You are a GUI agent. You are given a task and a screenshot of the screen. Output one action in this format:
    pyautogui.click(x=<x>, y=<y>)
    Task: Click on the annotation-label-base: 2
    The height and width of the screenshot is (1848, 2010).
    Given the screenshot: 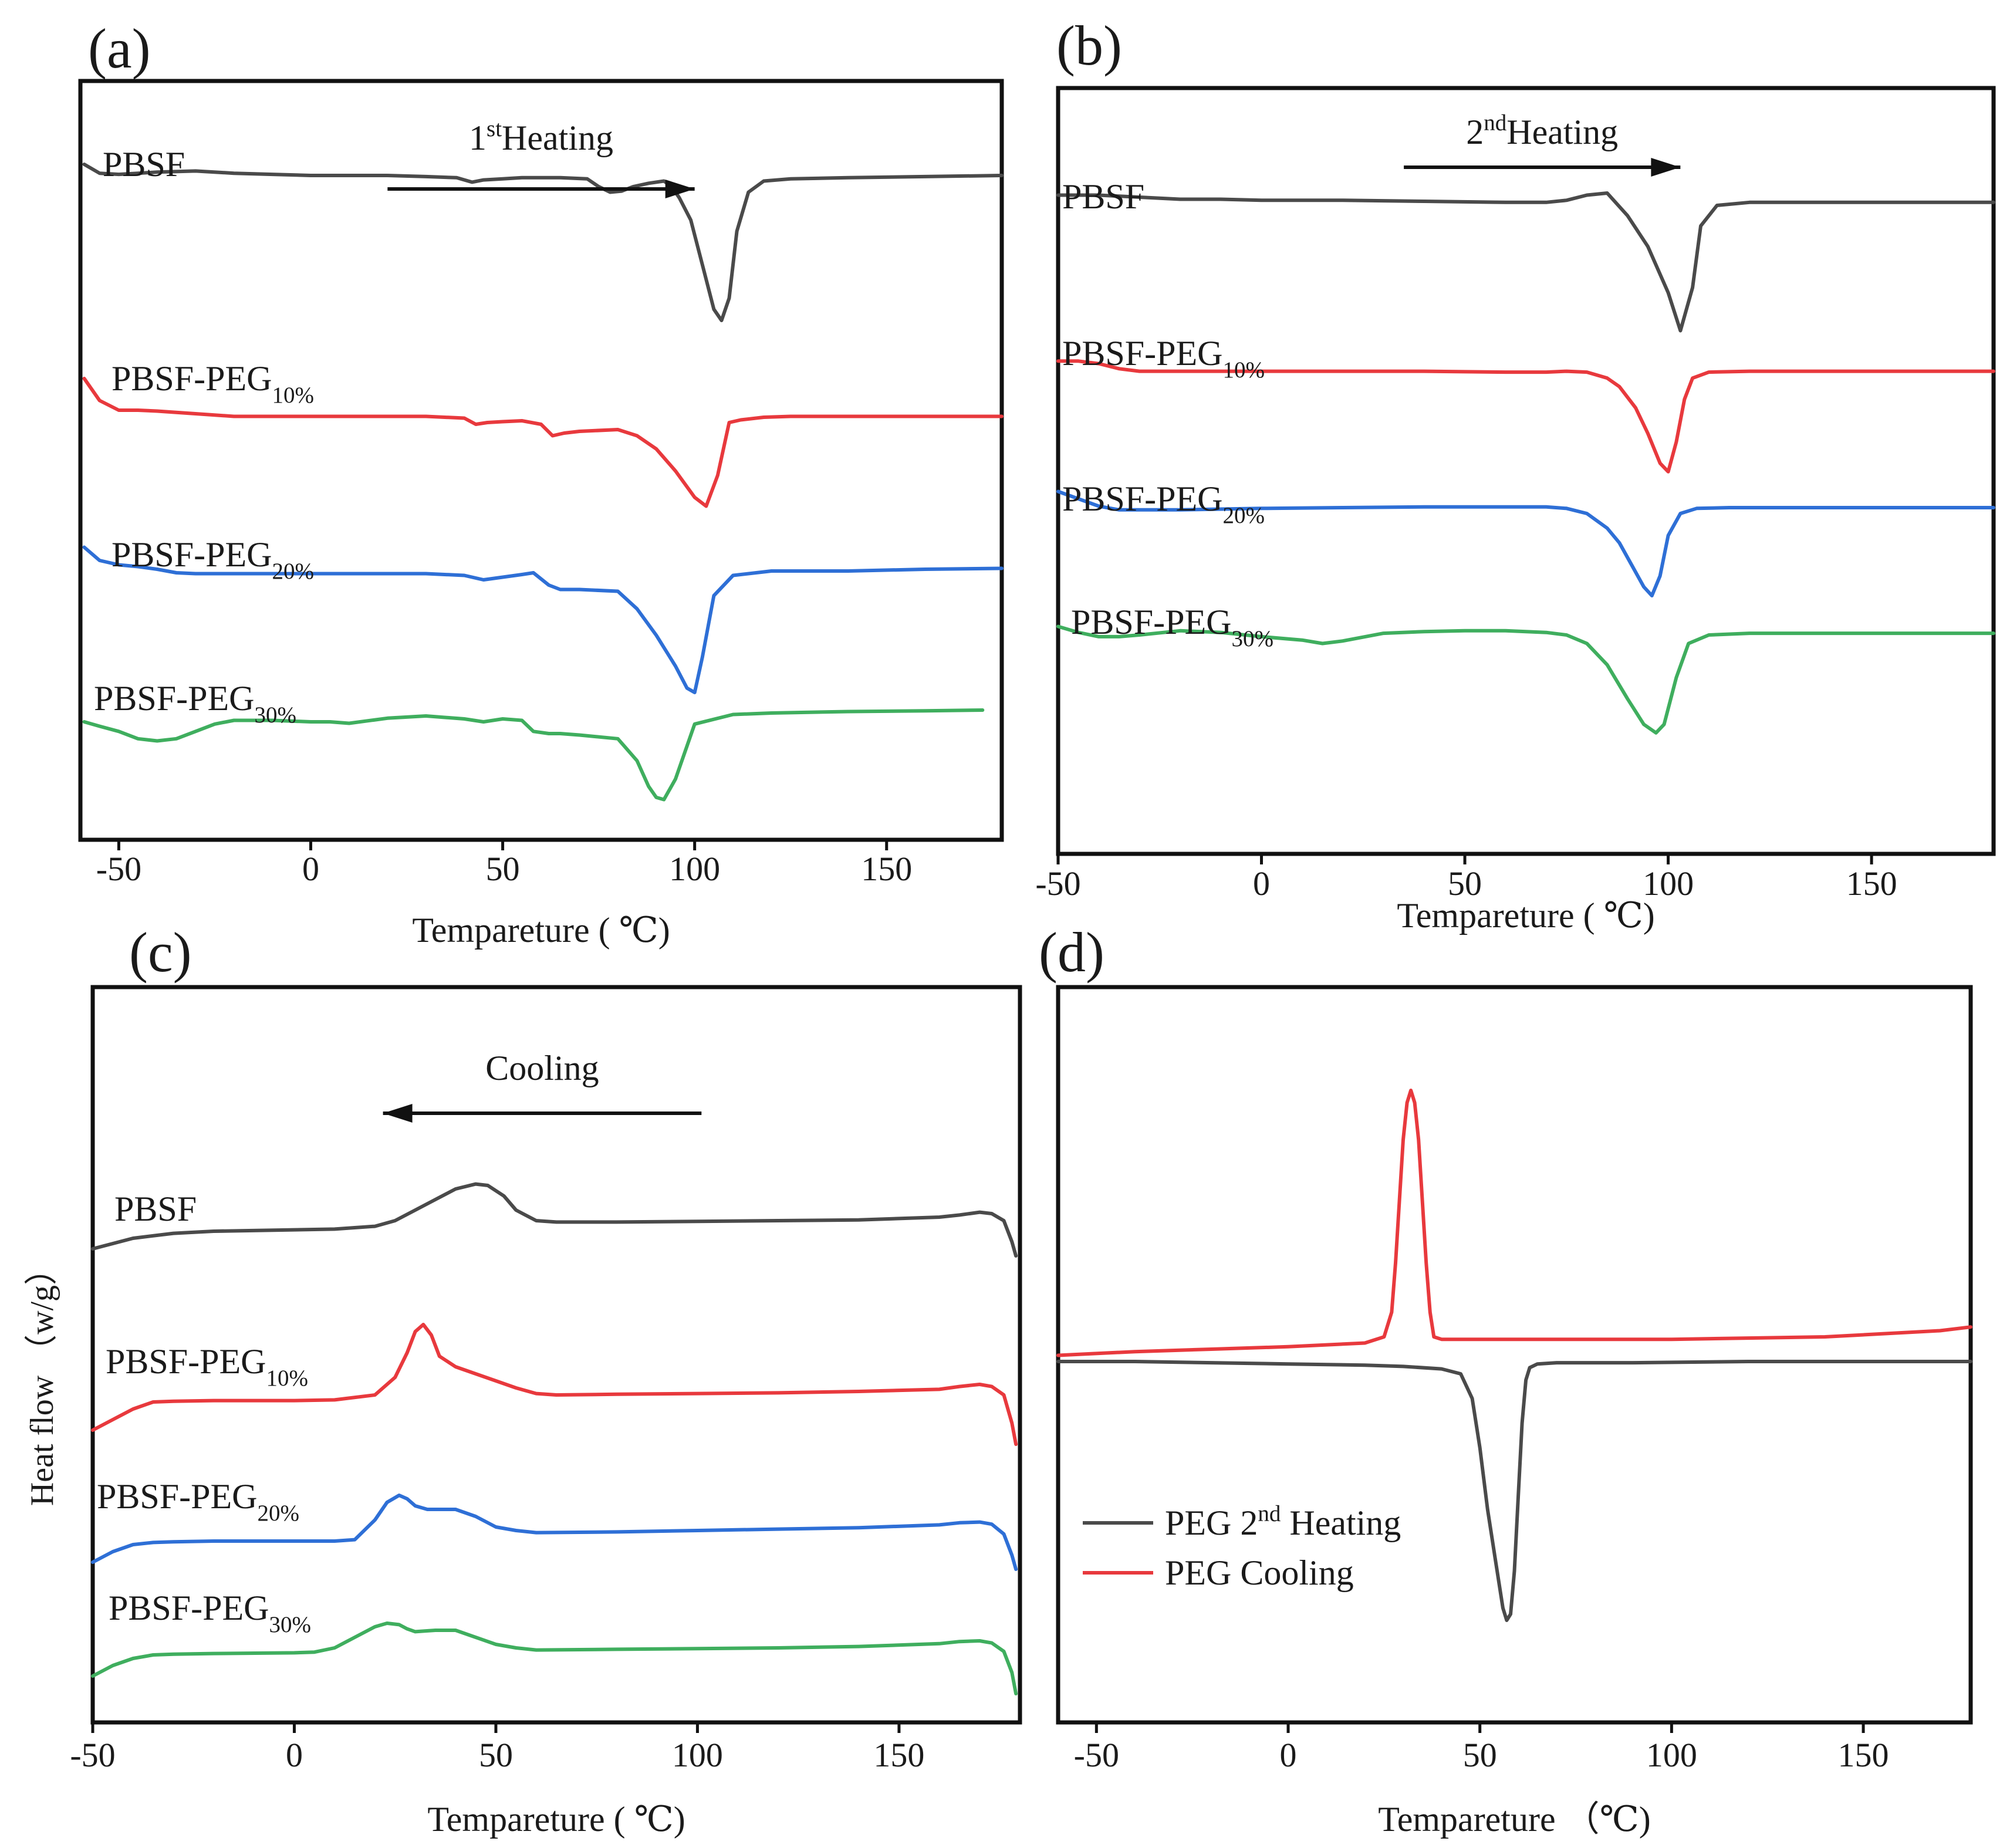 What is the action you would take?
    pyautogui.click(x=1475, y=132)
    